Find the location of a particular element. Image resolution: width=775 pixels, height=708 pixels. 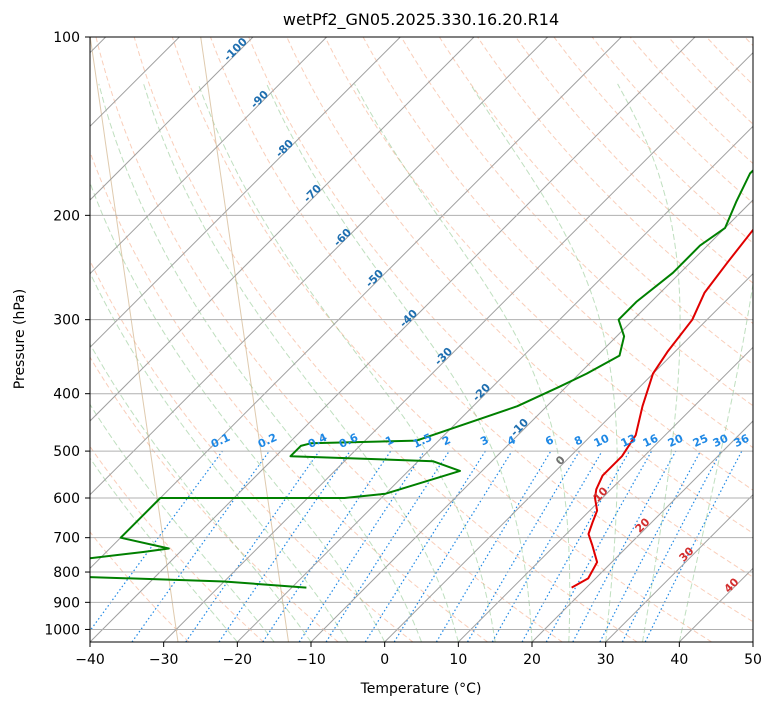

mixing-ratio-label: 36 is located at coordinates (742, 441).